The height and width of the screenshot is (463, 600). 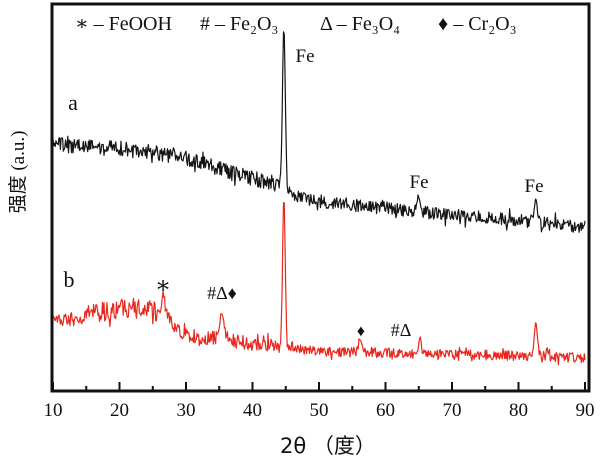 What do you see at coordinates (477, 24) in the screenshot?
I see `legend-item-Cr2O3: ♦ – Cr₂O₃` at bounding box center [477, 24].